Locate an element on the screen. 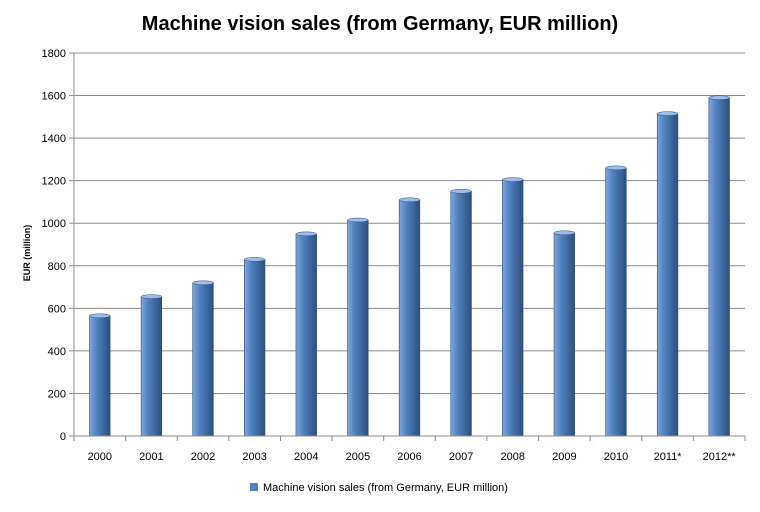 This screenshot has width=760, height=512. y-tick-label: 1400 is located at coordinates (54, 139).